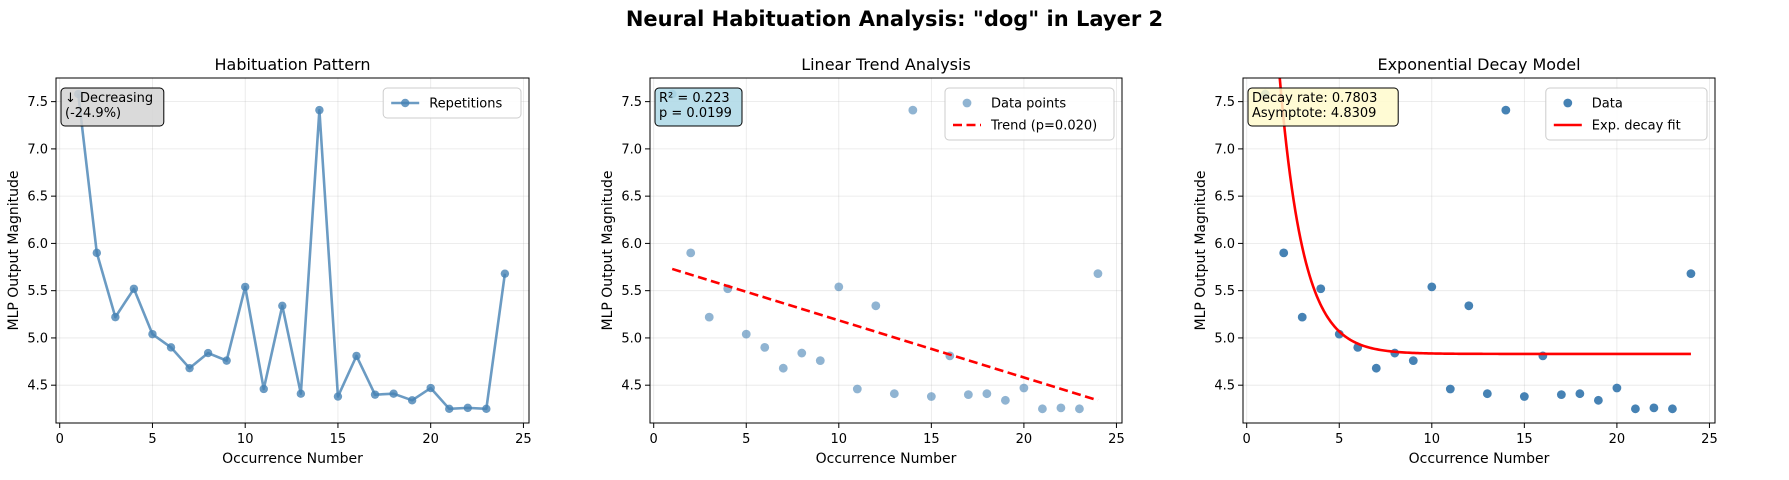 Image resolution: width=1789 pixels, height=480 pixels. I want to click on annotation-text: p = 0.0199, so click(695, 113).